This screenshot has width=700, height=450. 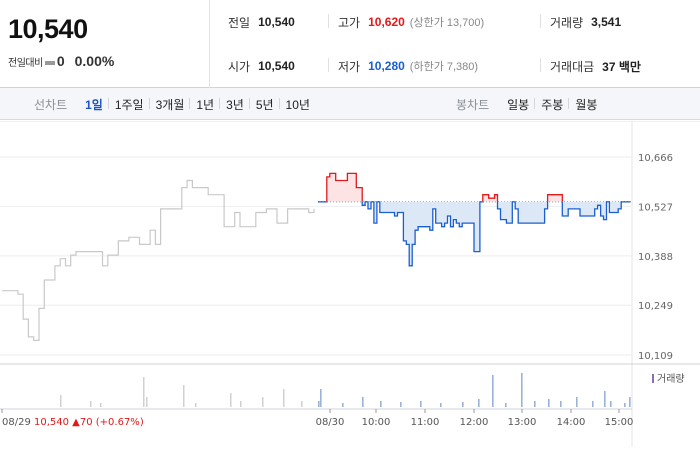 What do you see at coordinates (474, 187) in the screenshot?
I see `up-area-fill` at bounding box center [474, 187].